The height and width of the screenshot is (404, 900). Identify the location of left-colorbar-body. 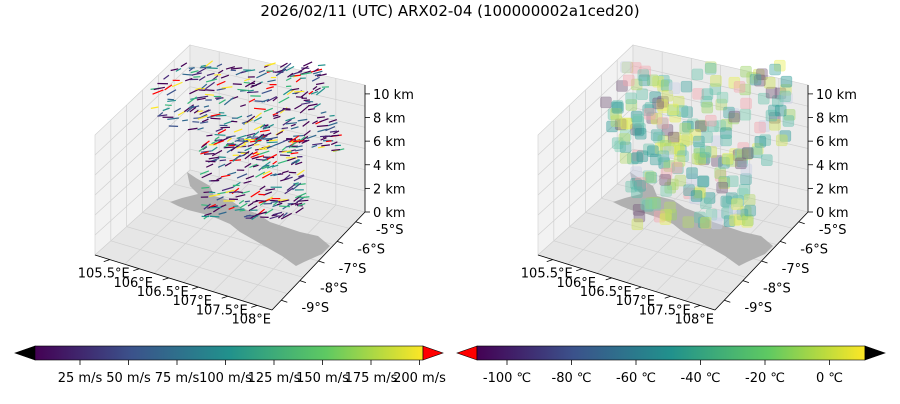
(229, 353).